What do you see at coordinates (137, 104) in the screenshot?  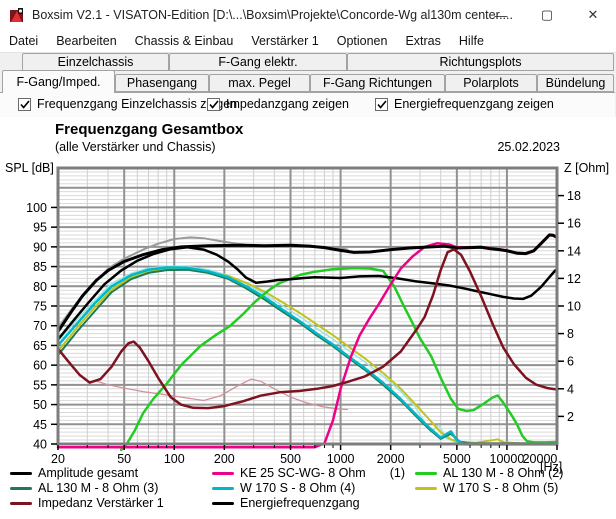 I see `checkbox-label: Frequenzgang Einzelchassis zeigen` at bounding box center [137, 104].